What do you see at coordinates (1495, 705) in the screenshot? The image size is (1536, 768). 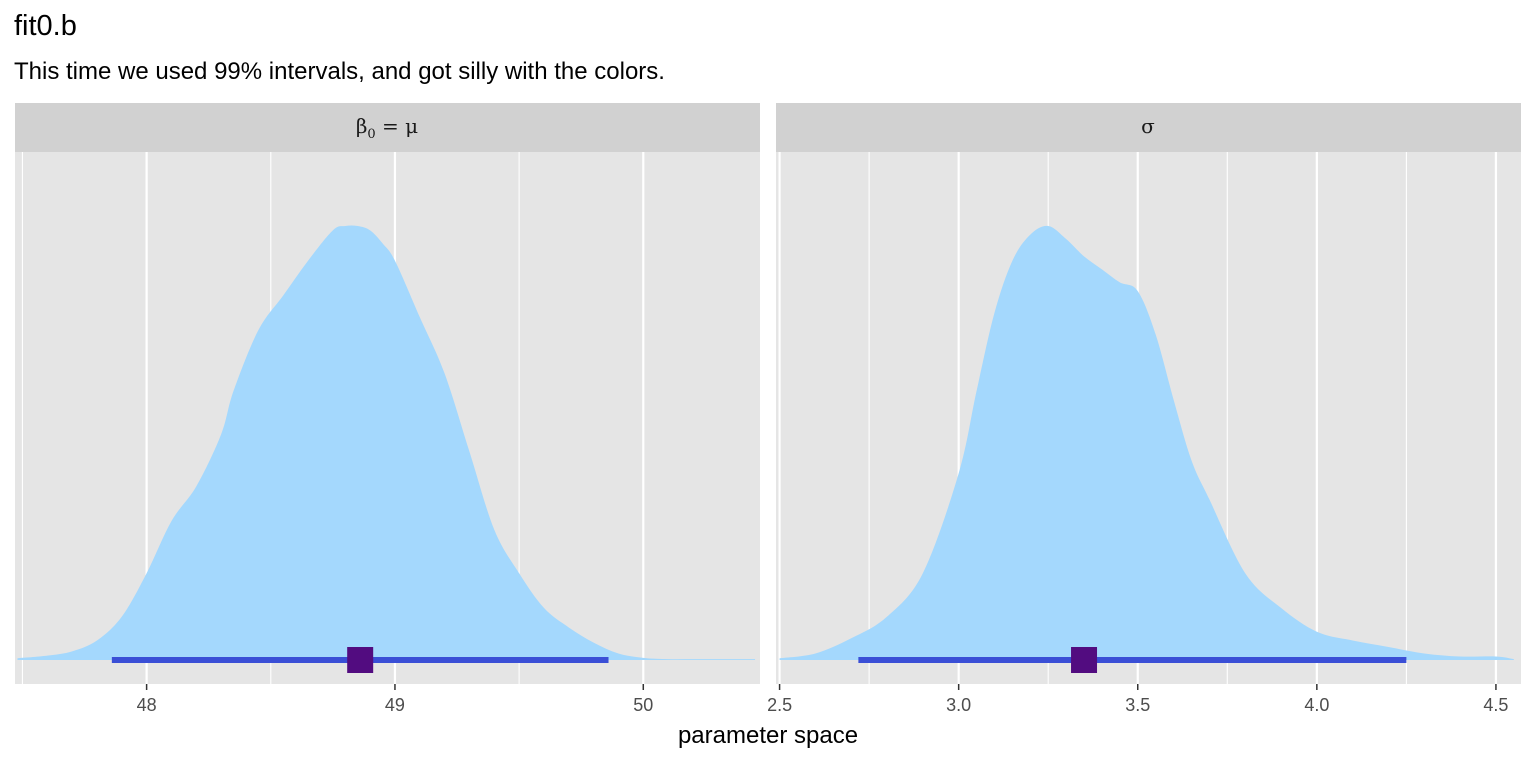 I see `tick-label: 4.5` at bounding box center [1495, 705].